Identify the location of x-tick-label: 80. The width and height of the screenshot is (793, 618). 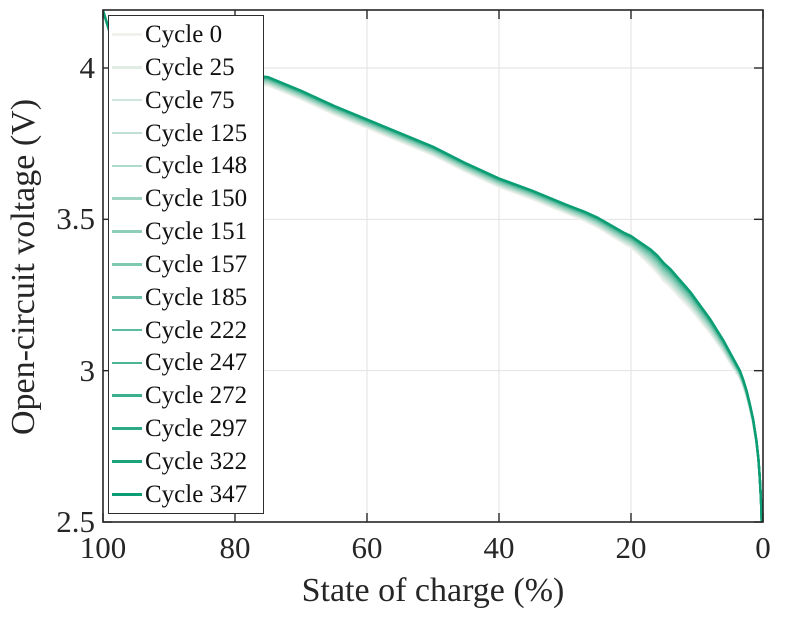
(235, 547).